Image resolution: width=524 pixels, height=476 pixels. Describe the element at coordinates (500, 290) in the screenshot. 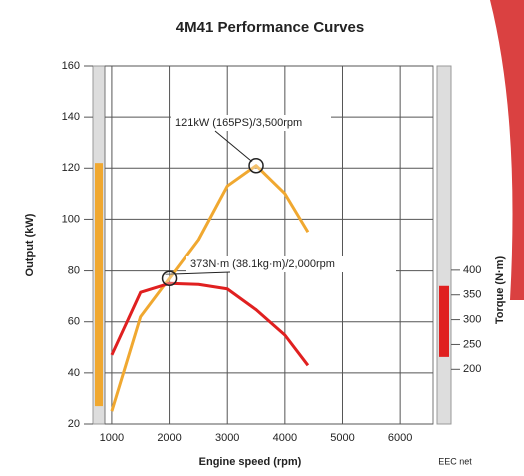

I see `y2-axis-title: Torque (N·m)` at that location.